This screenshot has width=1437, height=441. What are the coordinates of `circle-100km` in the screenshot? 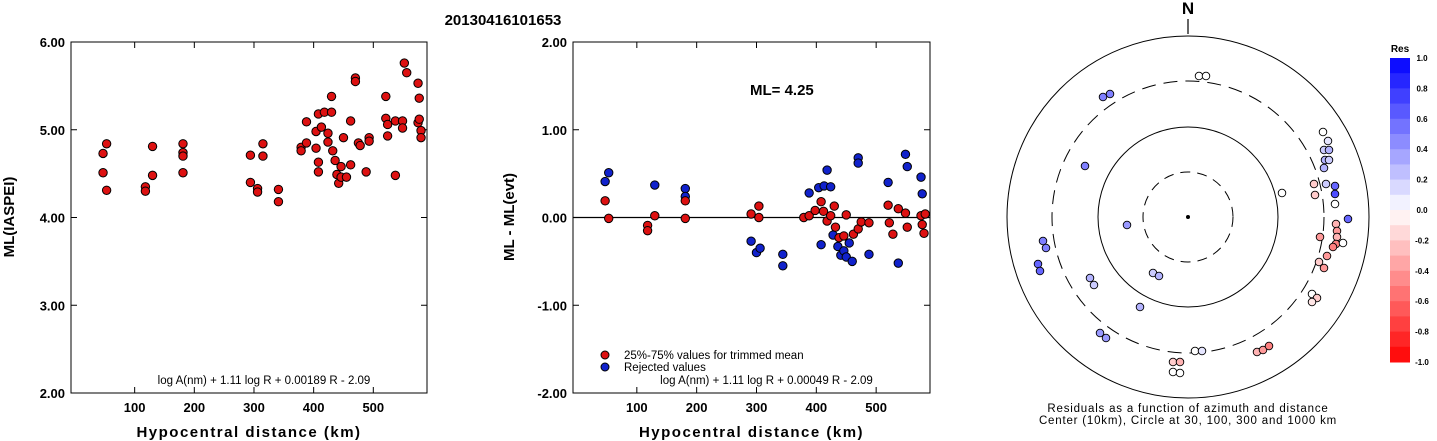 It's located at (1188, 217).